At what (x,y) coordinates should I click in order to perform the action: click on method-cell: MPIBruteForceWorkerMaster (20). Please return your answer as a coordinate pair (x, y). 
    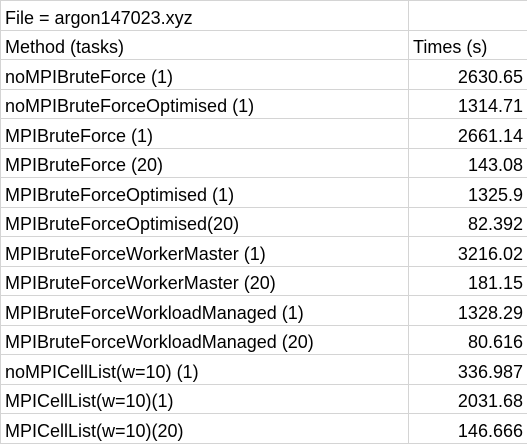
    Looking at the image, I should click on (205, 281).